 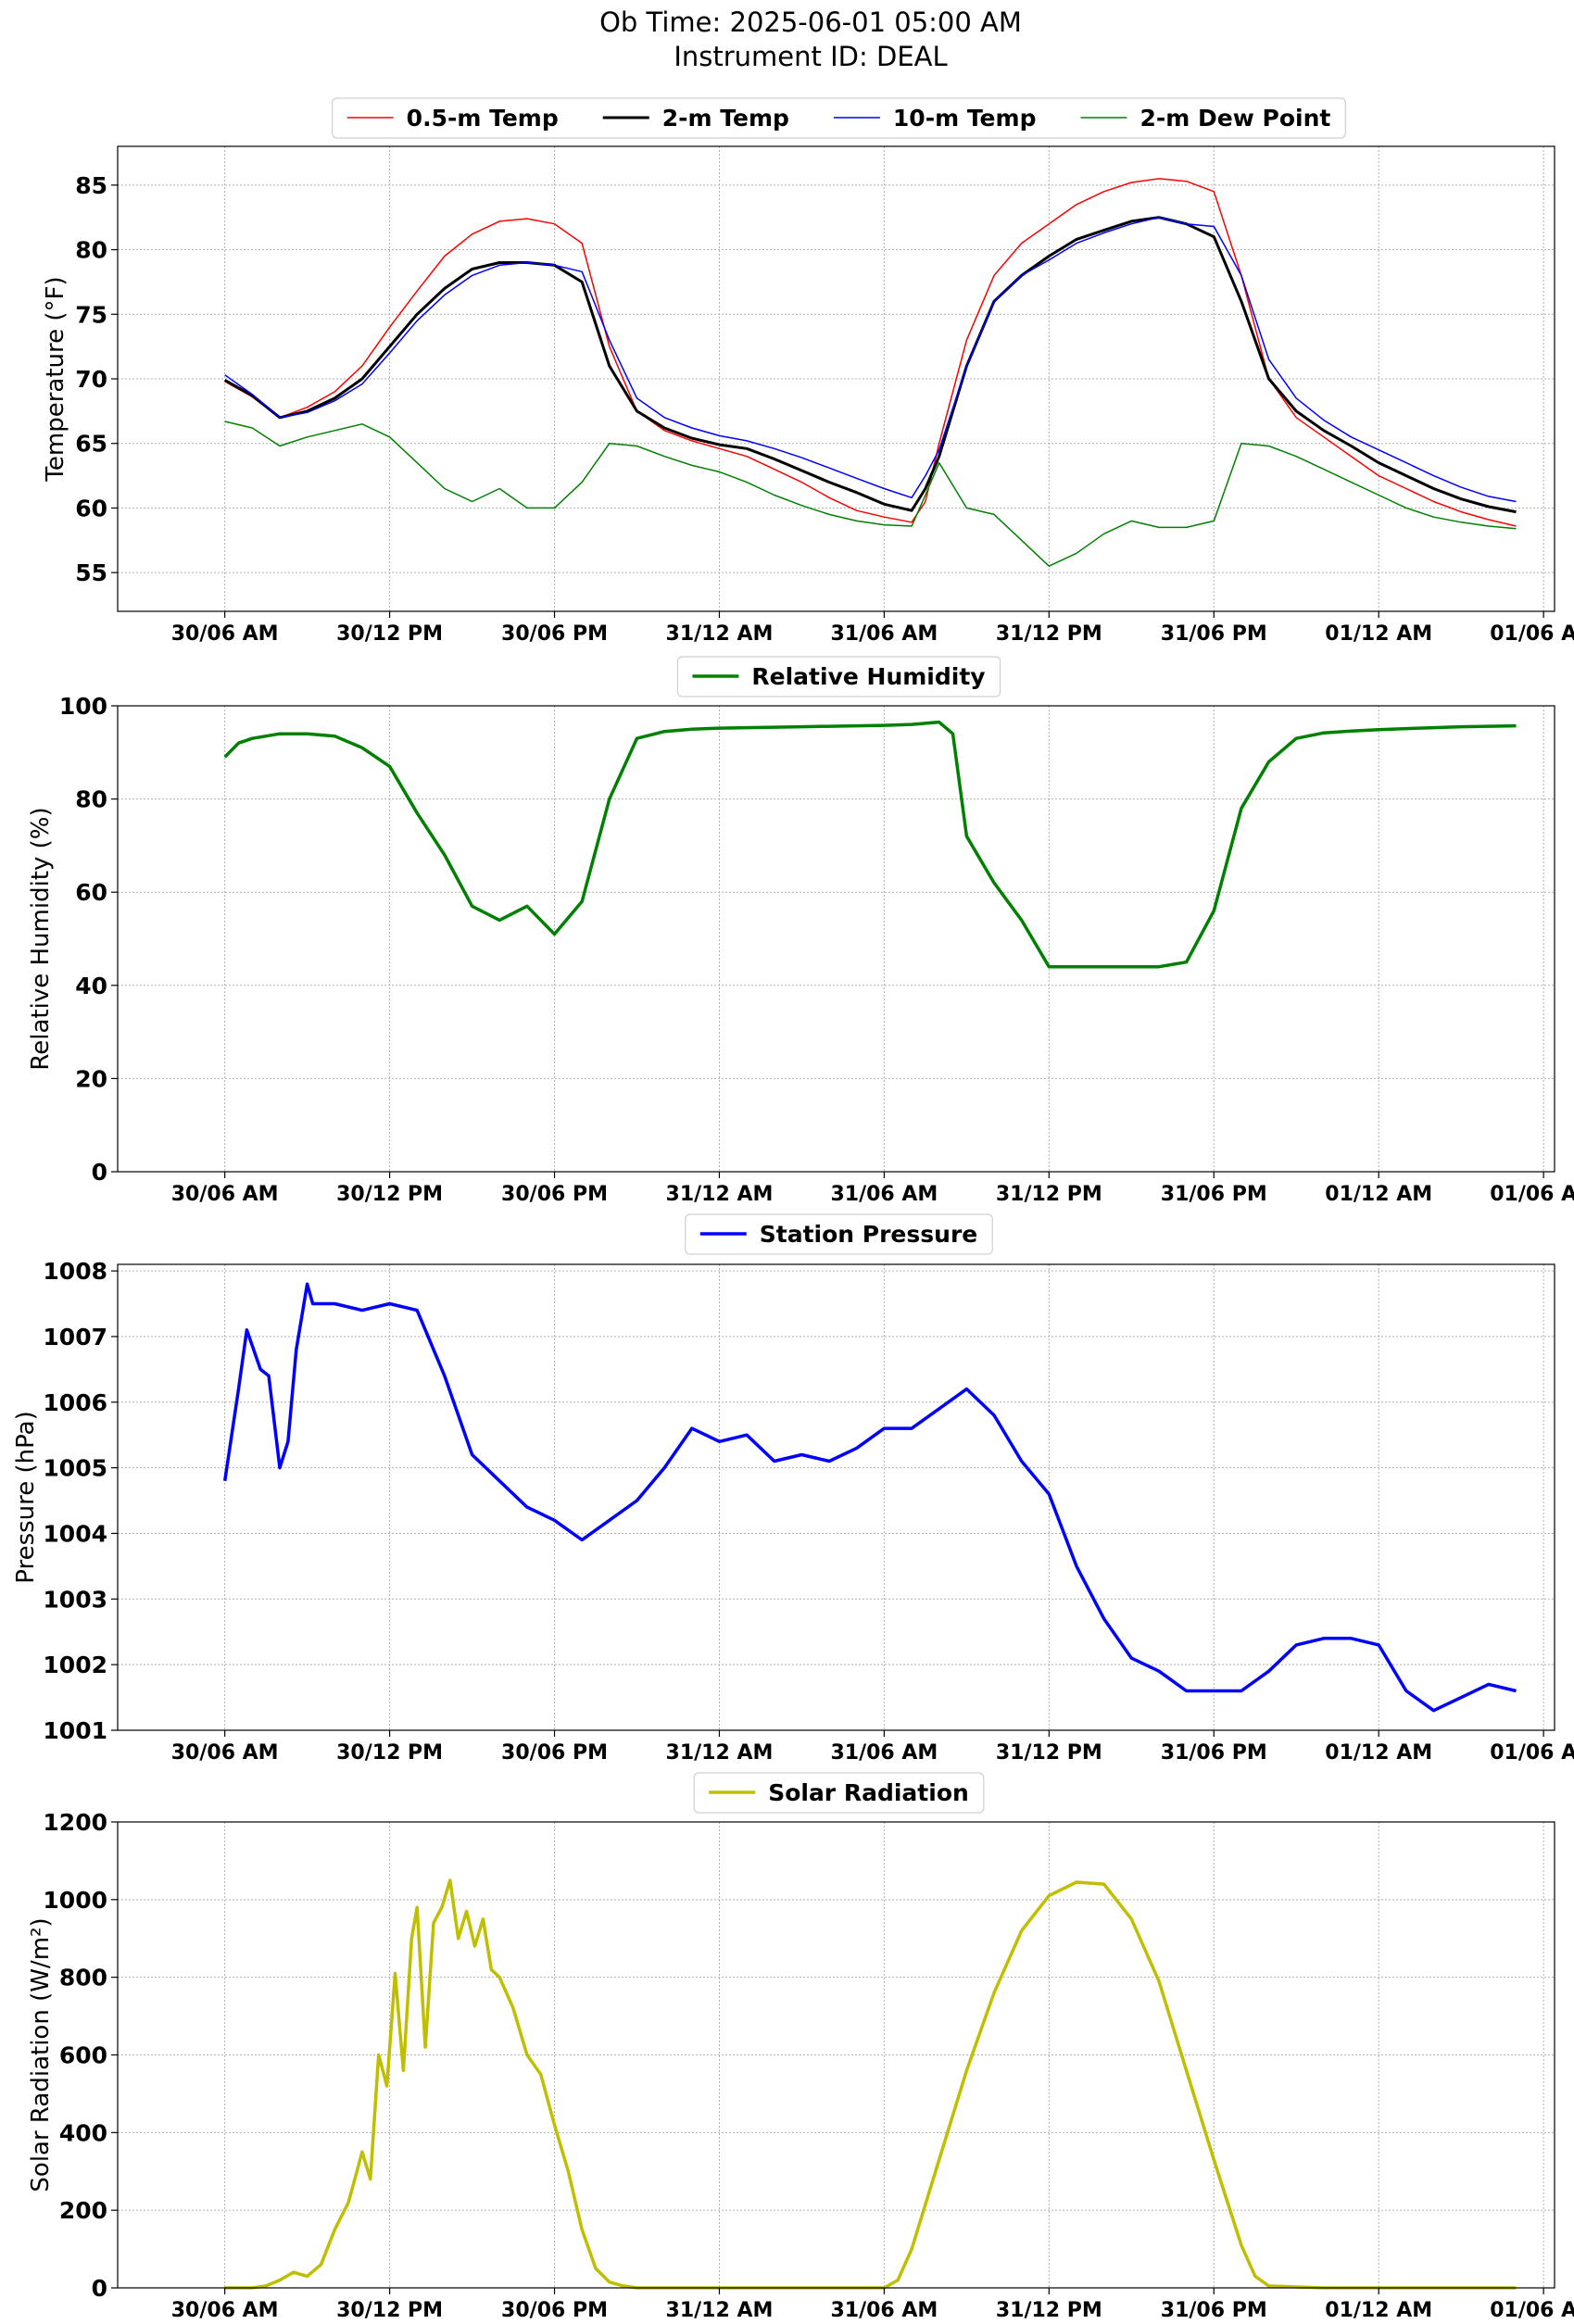 I want to click on y-axis-label: Solar Radiation (W/m²), so click(x=41, y=2055).